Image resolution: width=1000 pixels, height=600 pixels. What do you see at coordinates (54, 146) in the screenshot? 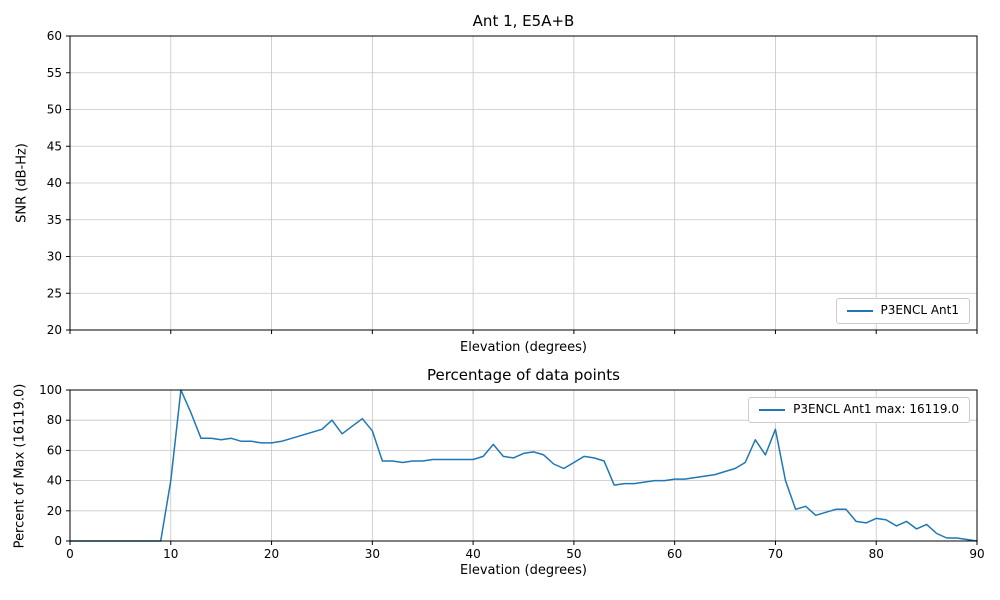
I see `y-tick-label: 45` at bounding box center [54, 146].